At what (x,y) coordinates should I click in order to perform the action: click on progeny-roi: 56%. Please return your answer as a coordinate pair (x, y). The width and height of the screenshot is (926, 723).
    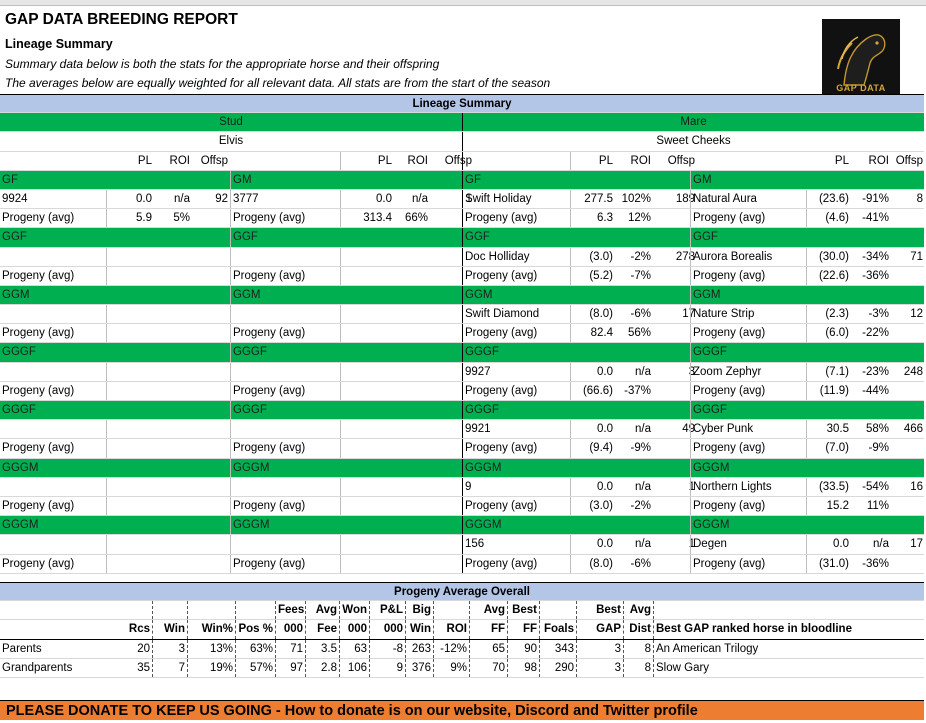
    Looking at the image, I should click on (639, 333).